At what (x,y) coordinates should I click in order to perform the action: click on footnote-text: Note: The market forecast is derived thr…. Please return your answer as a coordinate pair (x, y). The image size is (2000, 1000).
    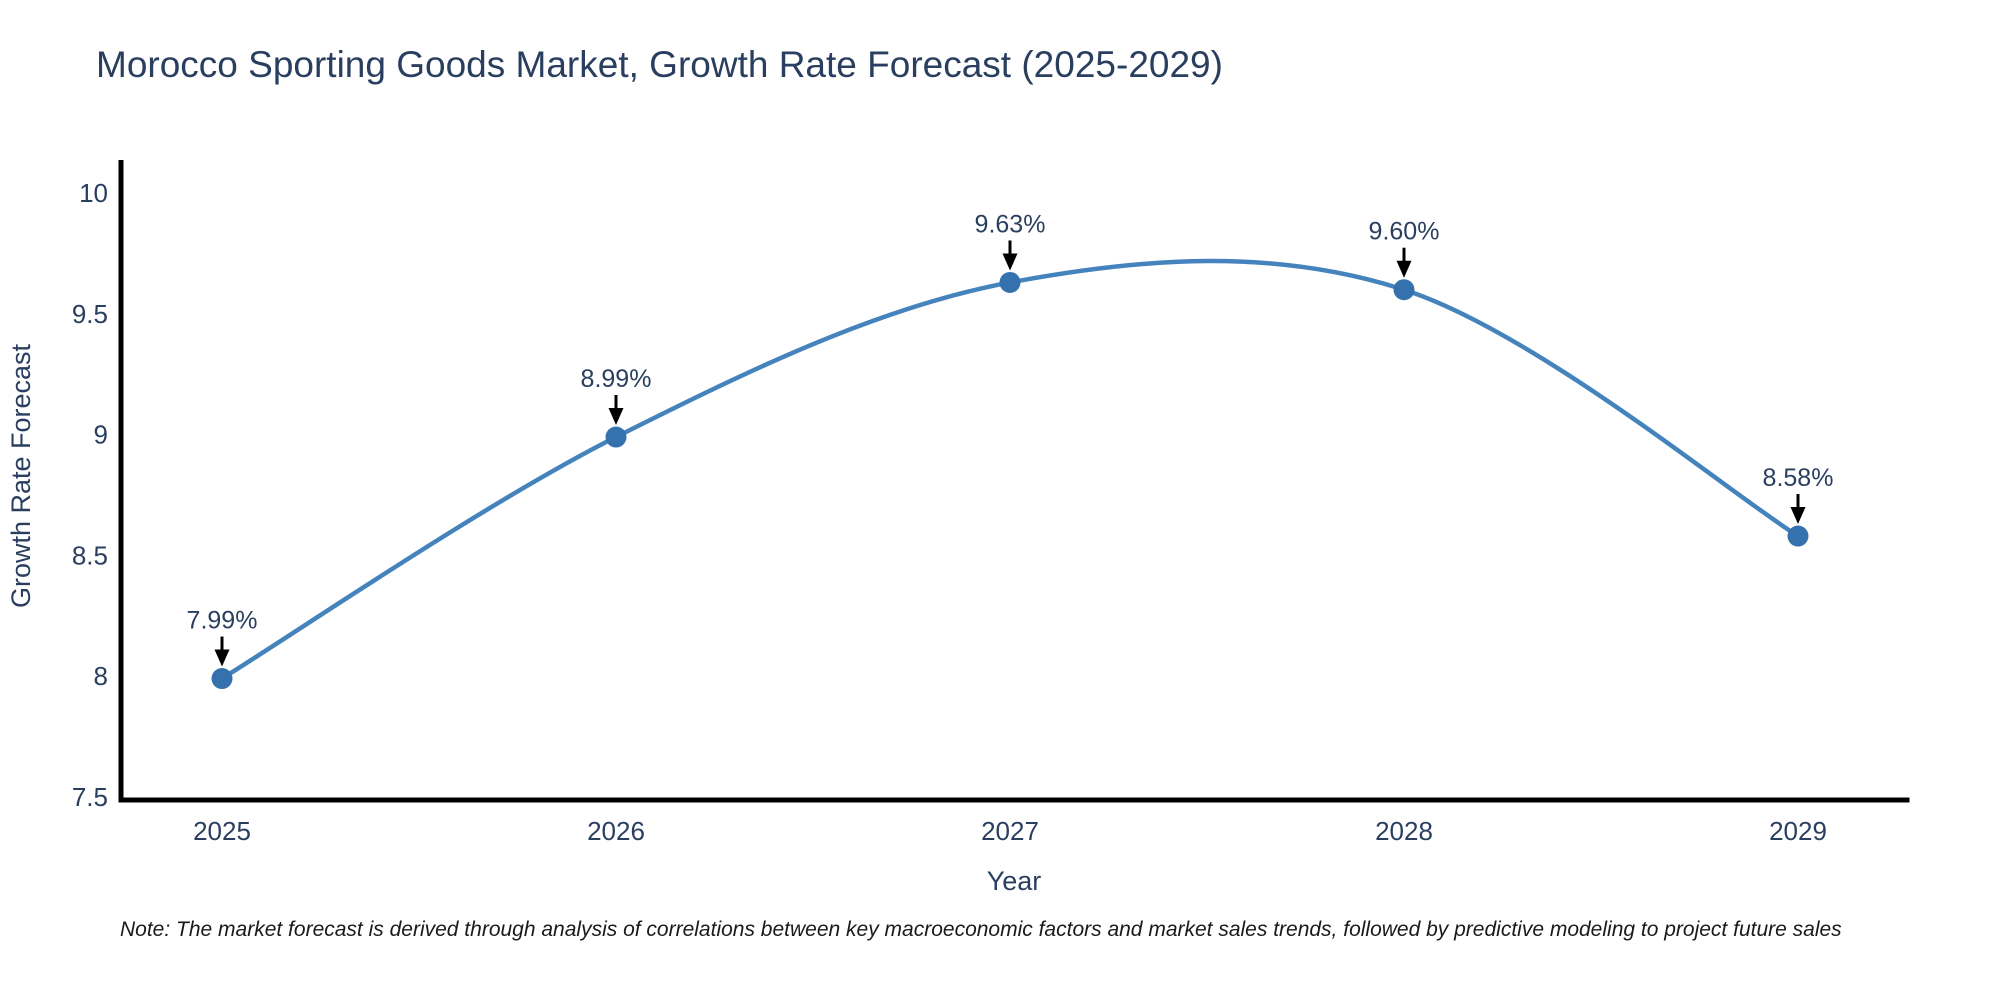
    Looking at the image, I should click on (981, 929).